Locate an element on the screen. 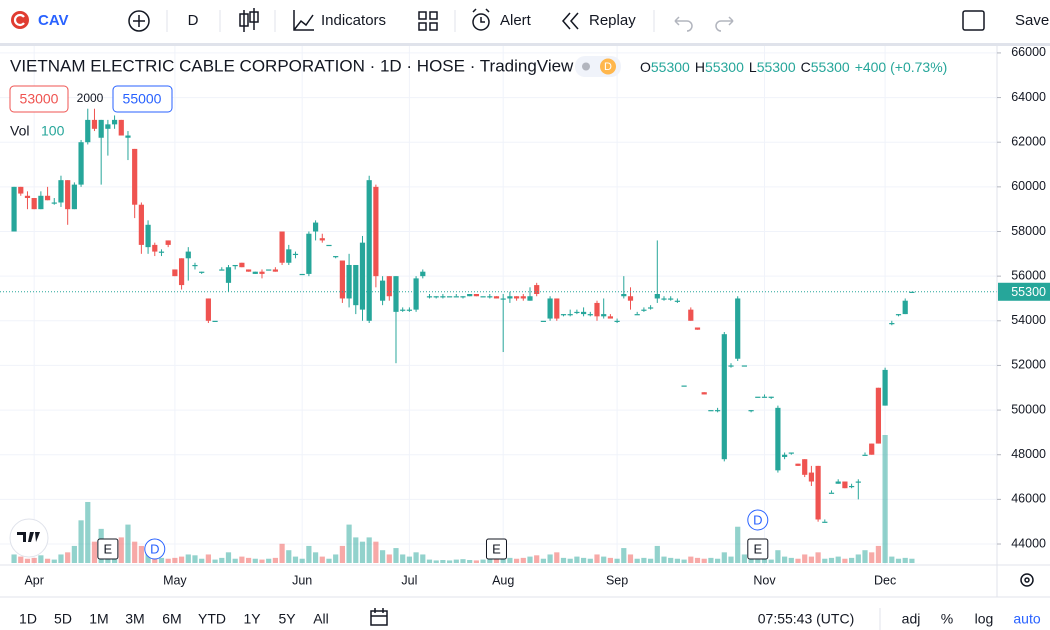 Image resolution: width=1050 pixels, height=630 pixels. symbol-logo is located at coordinates (20, 20).